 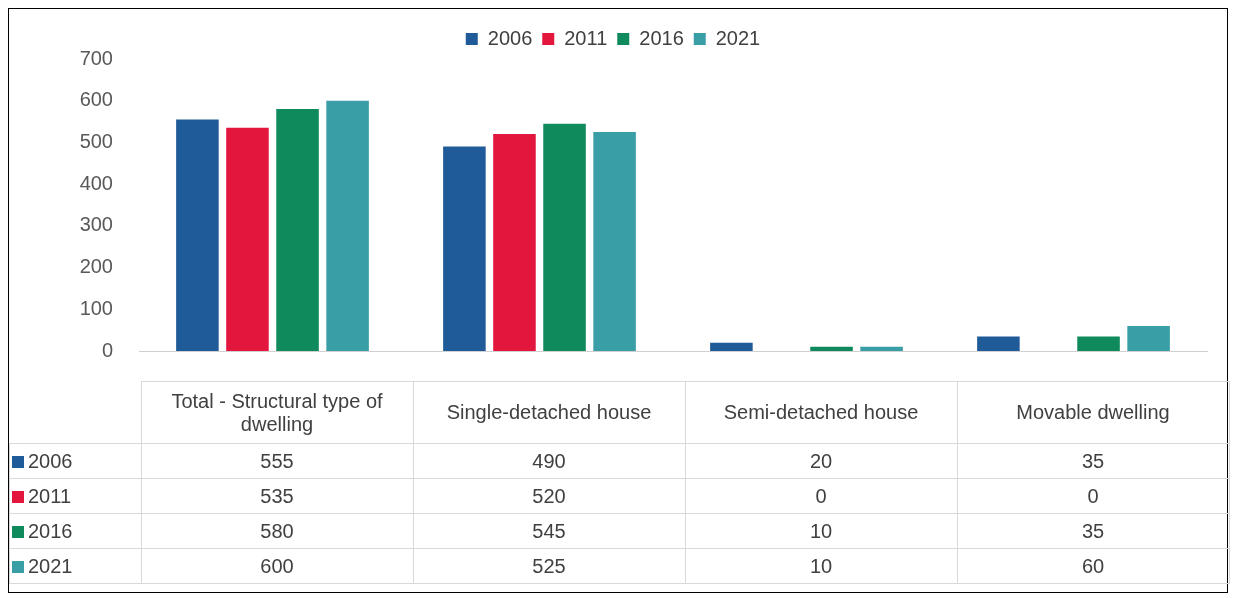 What do you see at coordinates (96, 224) in the screenshot?
I see `y-tick-label: 300` at bounding box center [96, 224].